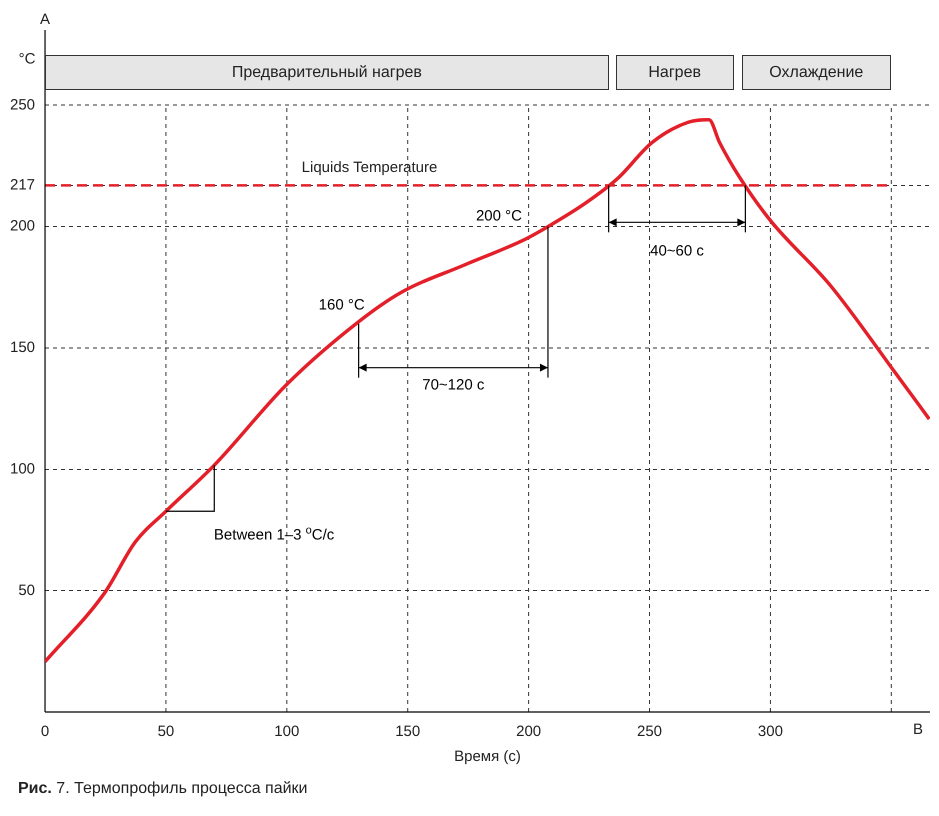 Image resolution: width=939 pixels, height=816 pixels. I want to click on text: B, so click(918, 729).